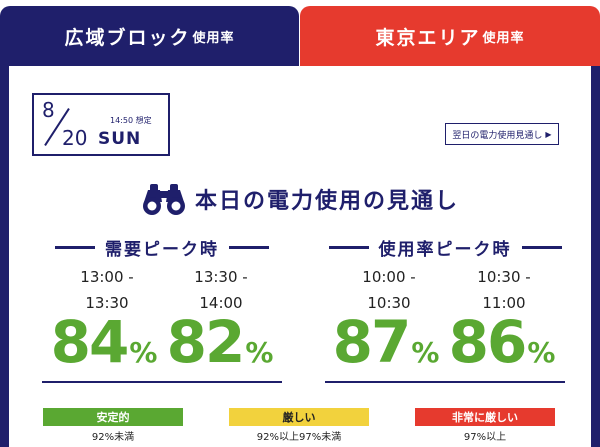 This screenshot has height=447, width=600. I want to click on tab-tokyo-area: 東京エリア 使用率, so click(450, 36).